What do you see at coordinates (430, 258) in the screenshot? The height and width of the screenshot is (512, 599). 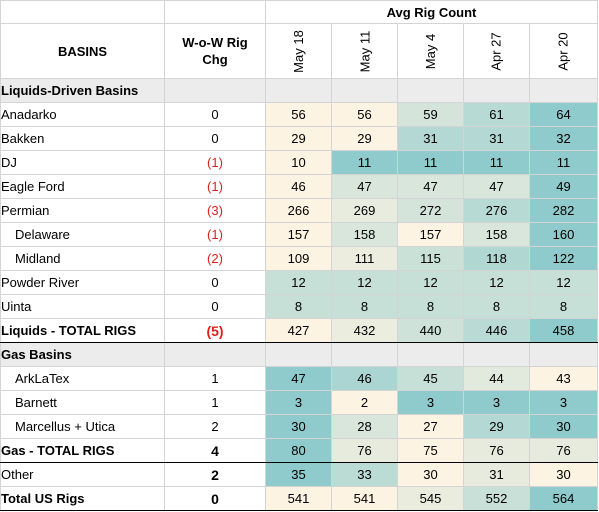 I see `rig-count-cell: 115` at bounding box center [430, 258].